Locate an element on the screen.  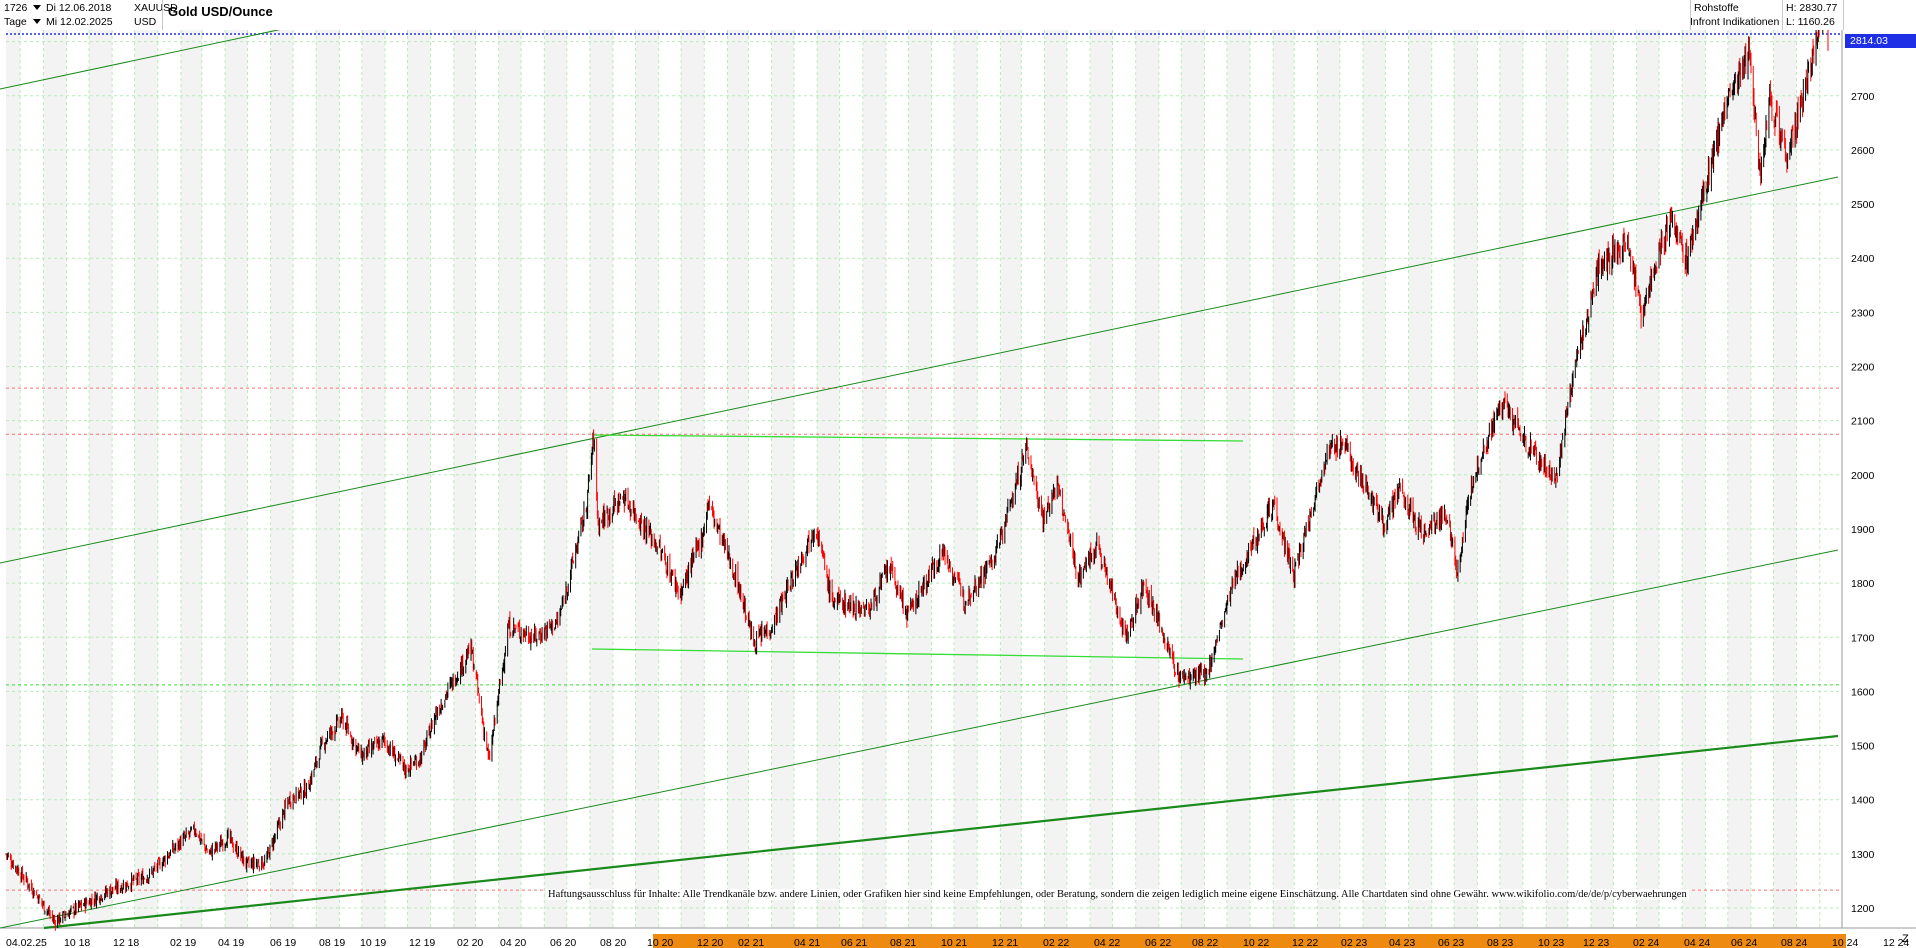
y-tick-label: 1400 is located at coordinates (1863, 801).